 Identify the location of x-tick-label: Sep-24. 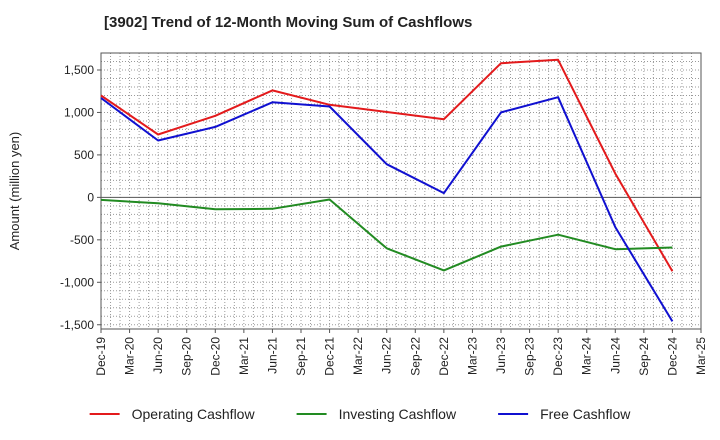
(644, 356).